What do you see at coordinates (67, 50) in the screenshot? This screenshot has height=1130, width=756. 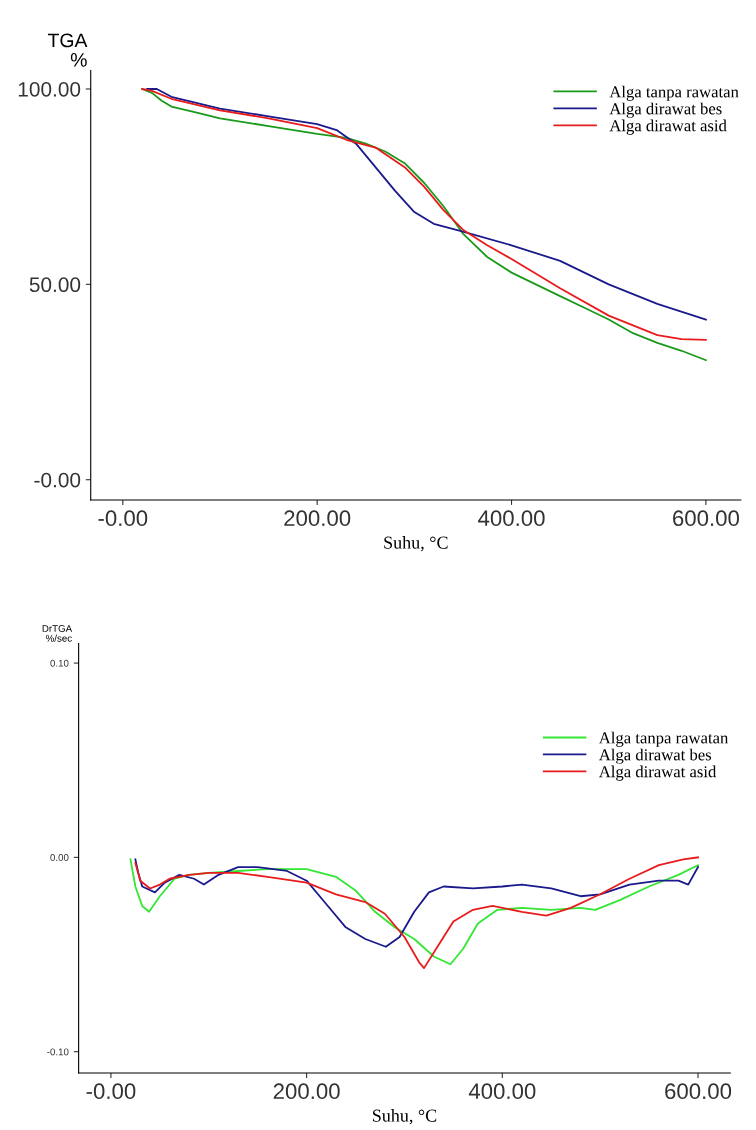 I see `y-axis-title: TGA %` at bounding box center [67, 50].